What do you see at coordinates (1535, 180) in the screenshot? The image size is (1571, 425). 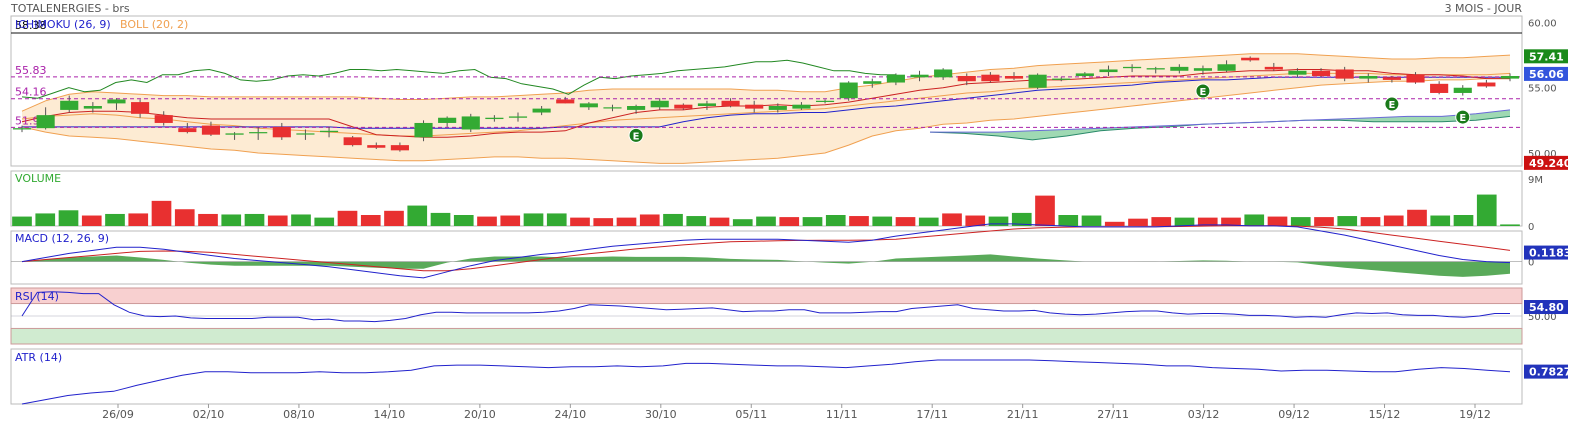 I see `y-tick-label: 9M` at bounding box center [1535, 180].